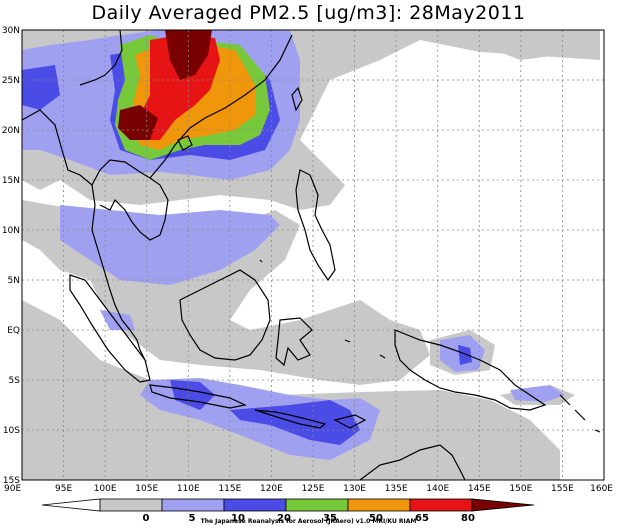  I want to click on longitude-label: 150E, so click(520, 489).